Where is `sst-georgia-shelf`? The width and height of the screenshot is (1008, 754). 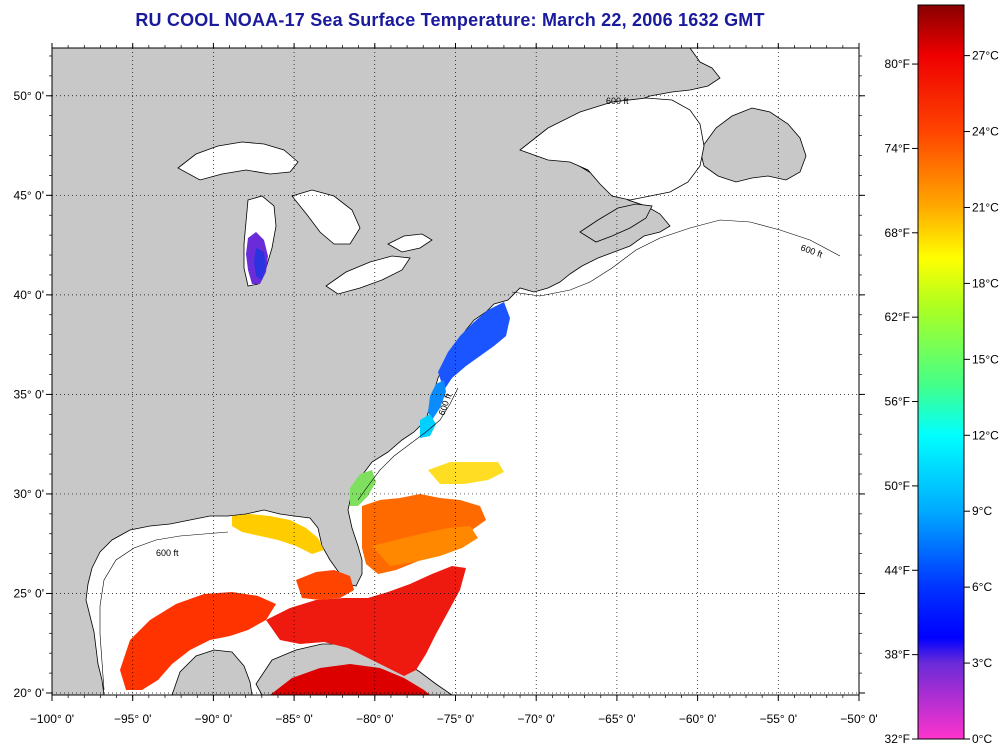 sst-georgia-shelf is located at coordinates (363, 488).